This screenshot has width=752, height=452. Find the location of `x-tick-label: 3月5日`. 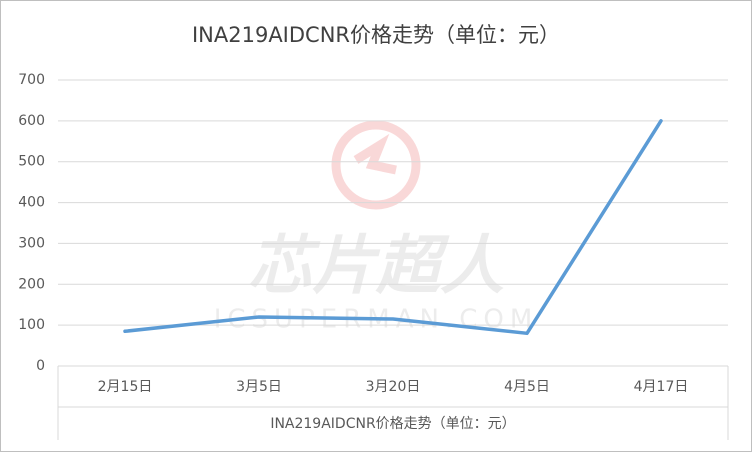

x-tick-label: 3月5日 is located at coordinates (259, 387).